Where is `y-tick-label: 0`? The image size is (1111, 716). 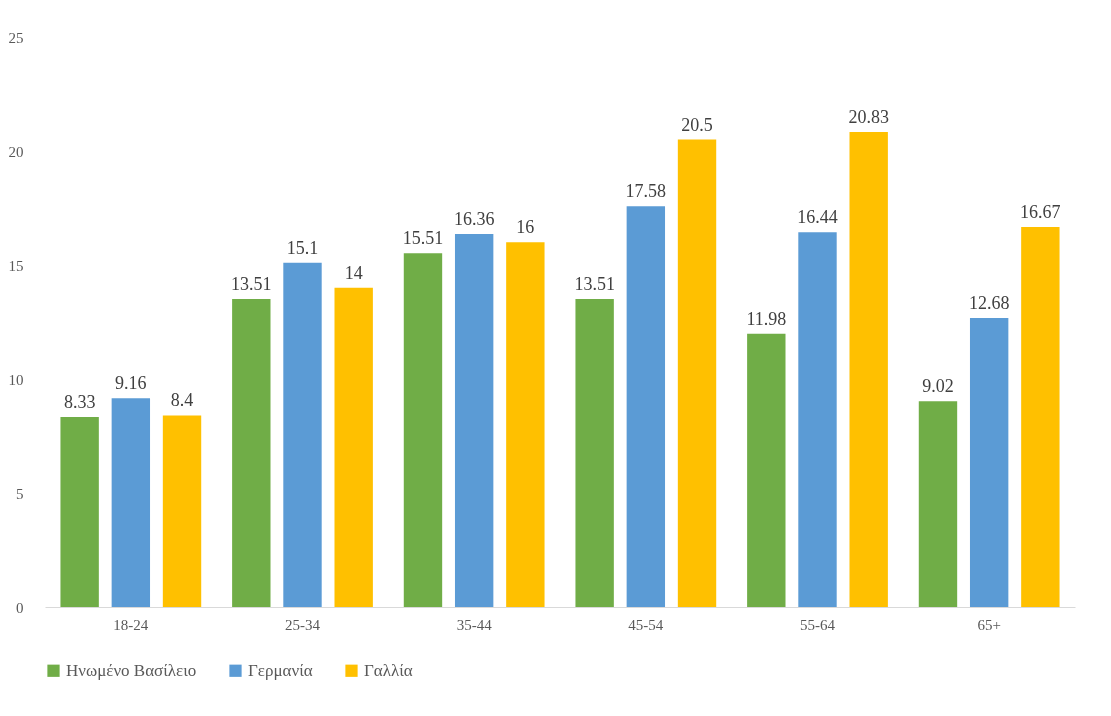 y-tick-label: 0 is located at coordinates (20, 607).